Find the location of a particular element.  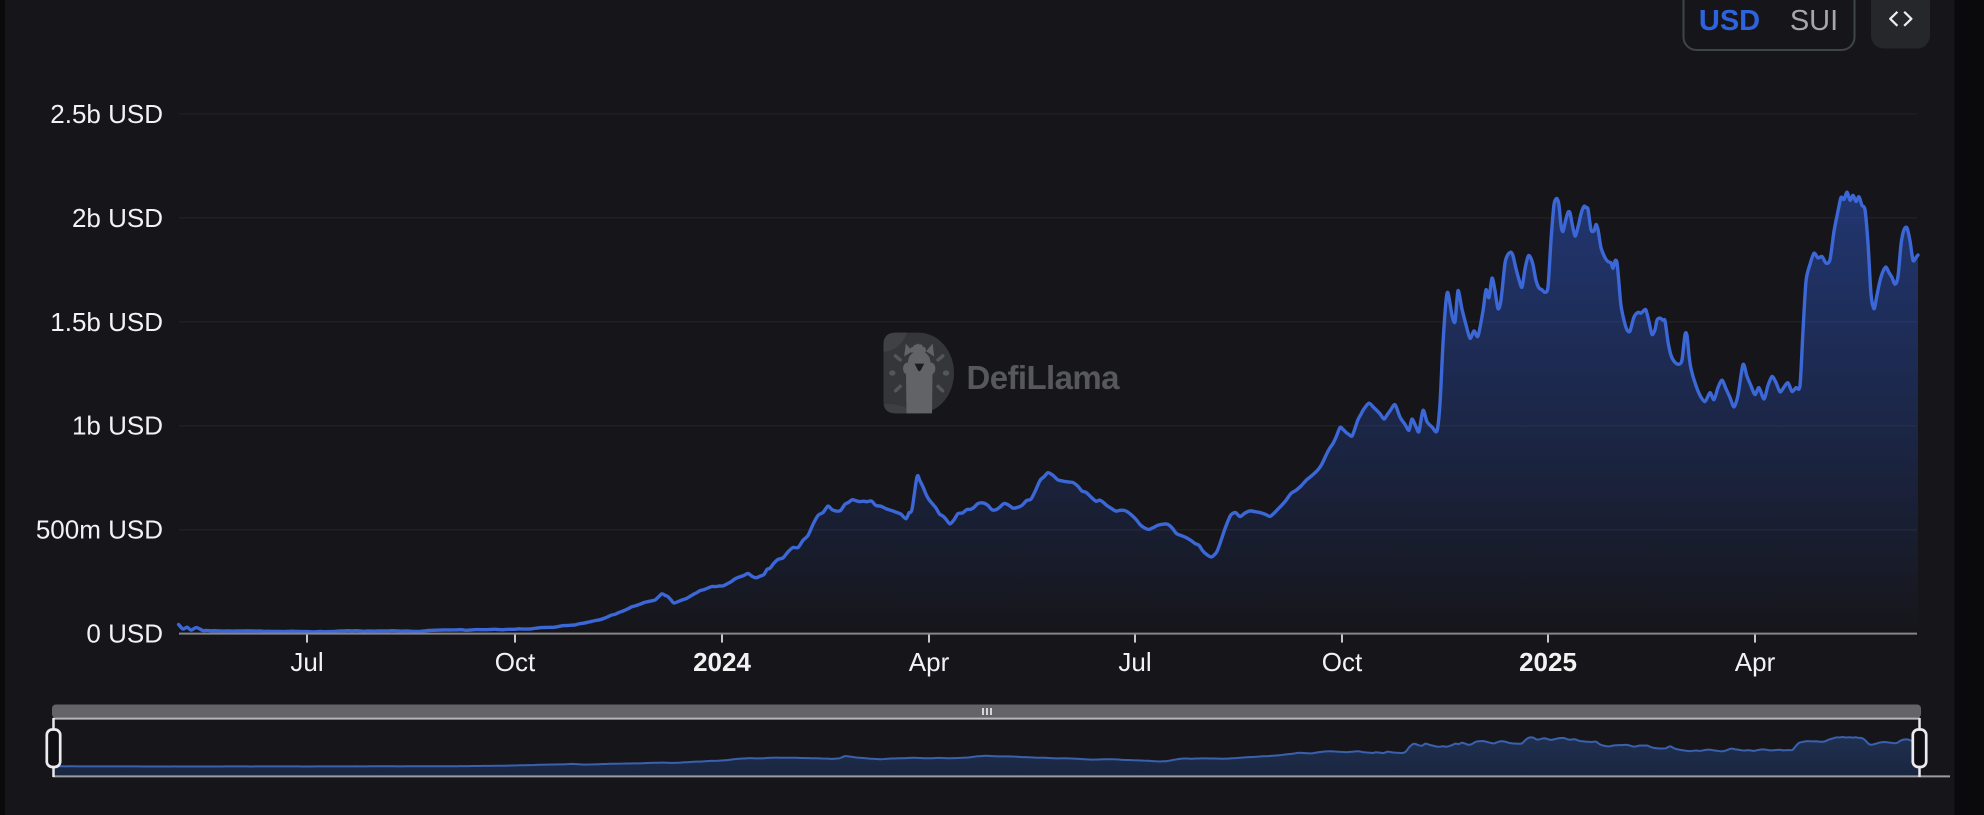

svg-text: 1.5b USD is located at coordinates (106, 322).